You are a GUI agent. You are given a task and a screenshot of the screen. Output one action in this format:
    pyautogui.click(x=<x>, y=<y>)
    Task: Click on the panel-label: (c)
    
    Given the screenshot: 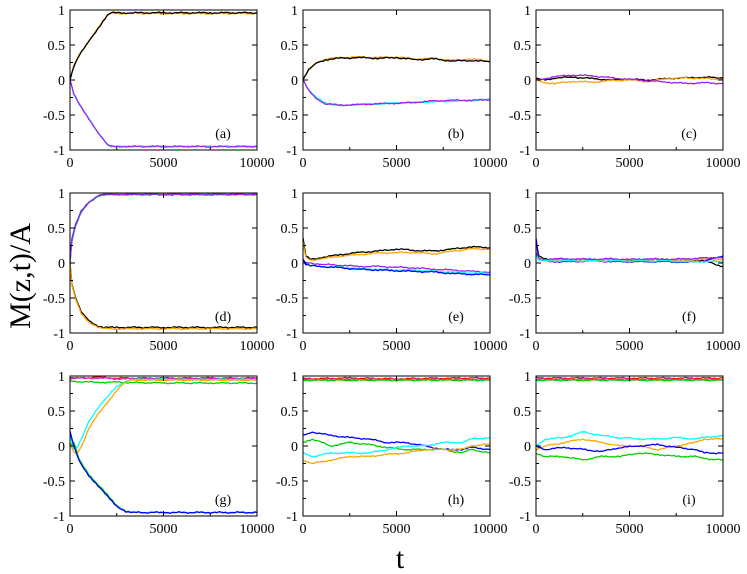 What is the action you would take?
    pyautogui.click(x=689, y=134)
    